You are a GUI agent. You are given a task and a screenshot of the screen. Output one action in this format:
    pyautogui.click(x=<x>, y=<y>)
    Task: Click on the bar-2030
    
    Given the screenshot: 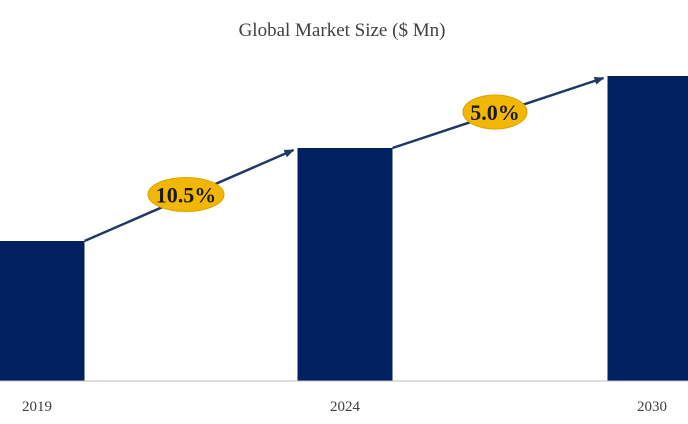 What is the action you would take?
    pyautogui.click(x=647, y=228)
    